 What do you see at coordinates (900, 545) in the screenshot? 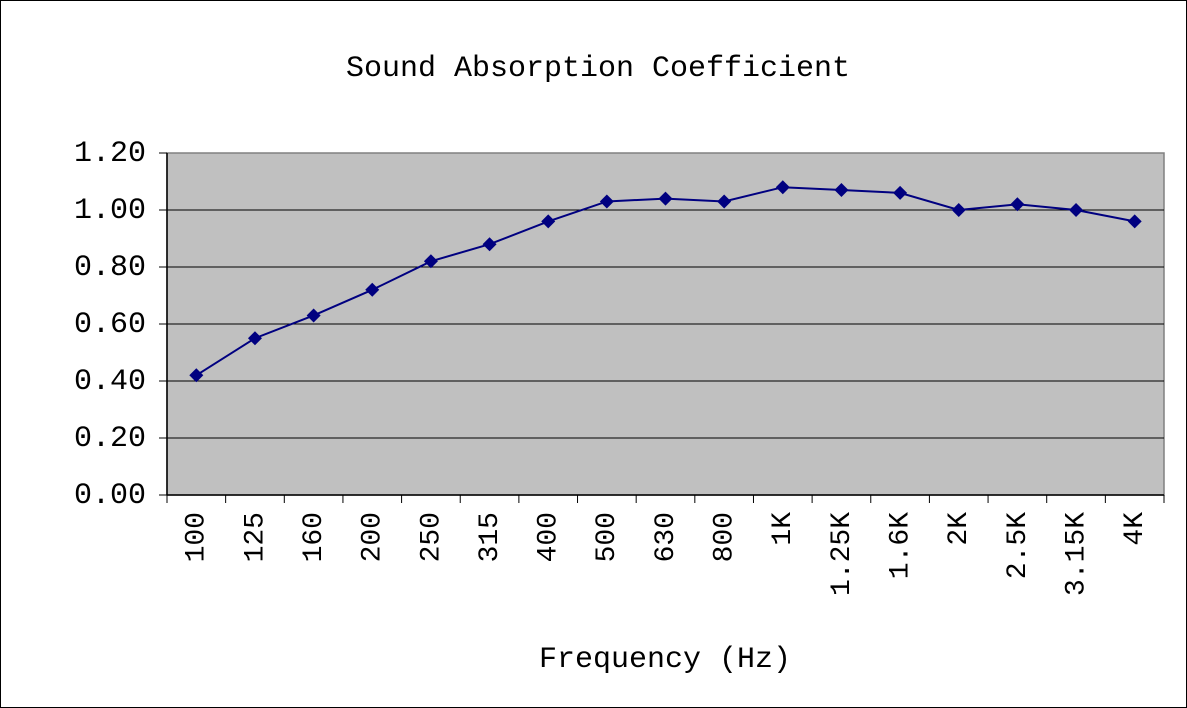
I see `x-tick-label: 1.6K` at bounding box center [900, 545].